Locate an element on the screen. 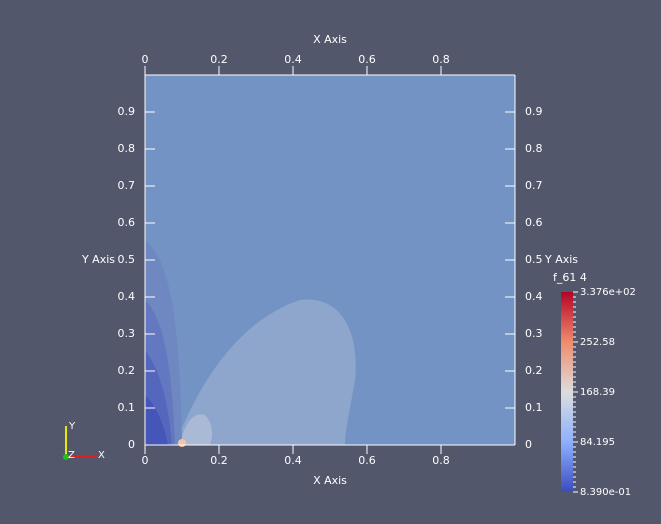 The image size is (661, 524). color-legend-label: 84.195 is located at coordinates (597, 442).